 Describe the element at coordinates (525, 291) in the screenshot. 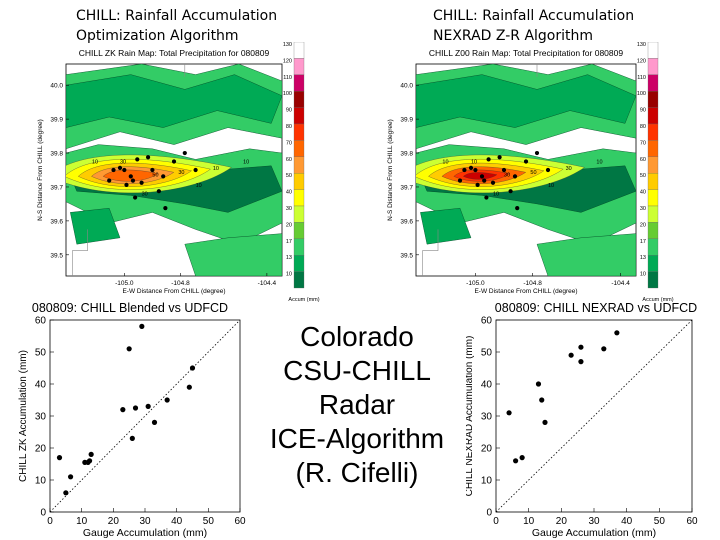

I see `map-xlabel: E-W Distance From CHILL (degree)` at that location.